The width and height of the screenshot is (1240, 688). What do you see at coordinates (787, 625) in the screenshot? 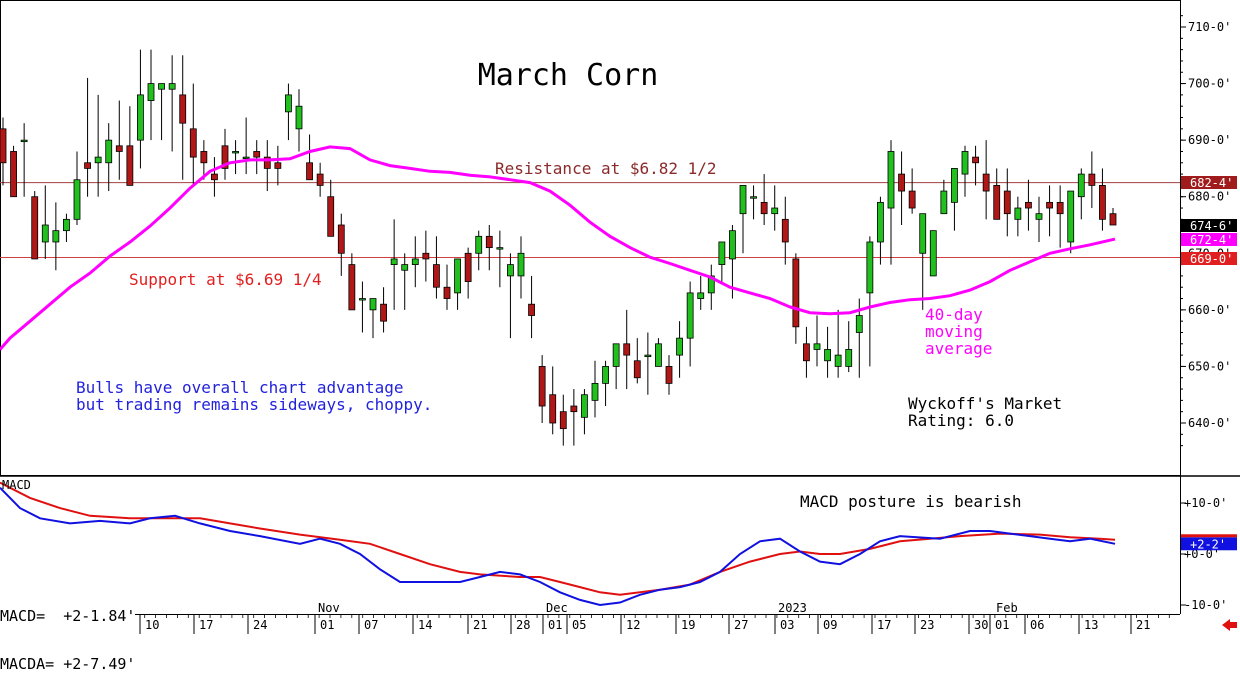
I see `x-axis-label: 03` at bounding box center [787, 625].